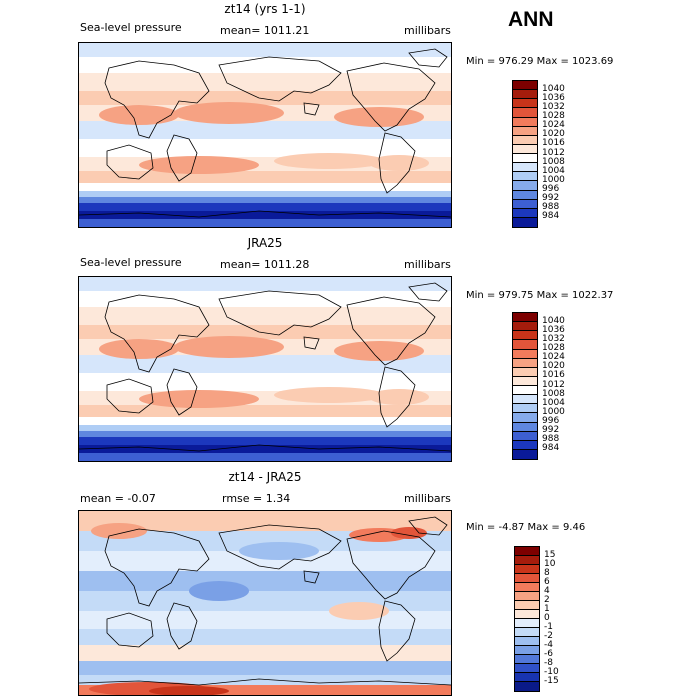 Image resolution: width=700 pixels, height=700 pixels. What do you see at coordinates (548, 662) in the screenshot?
I see `colorbar-tick-label: -8` at bounding box center [548, 662].